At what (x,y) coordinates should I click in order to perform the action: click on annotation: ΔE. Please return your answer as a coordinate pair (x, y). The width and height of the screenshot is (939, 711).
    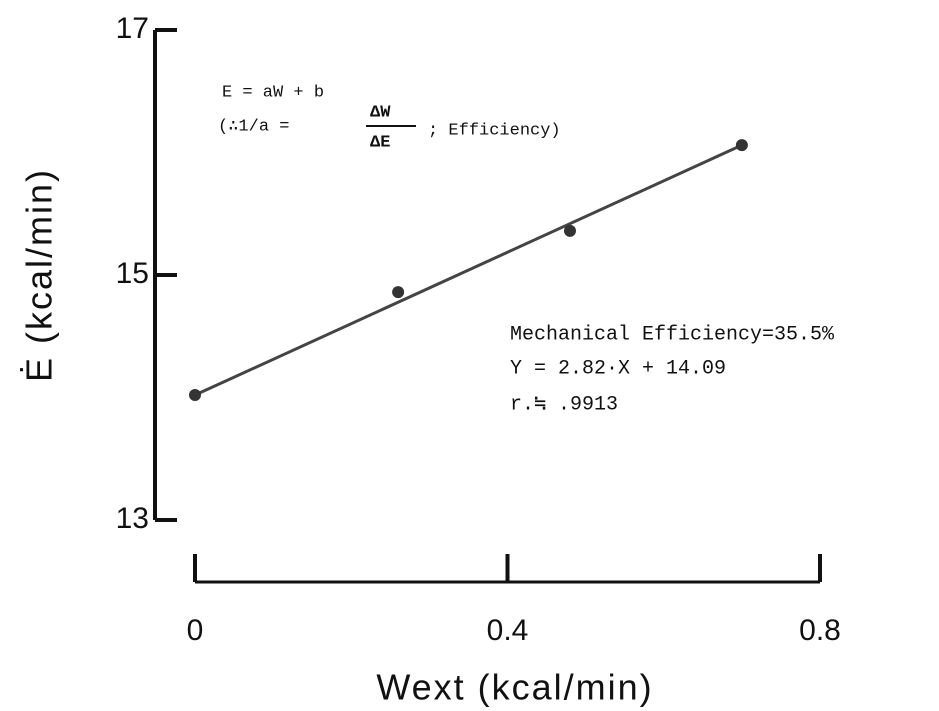
    Looking at the image, I should click on (380, 142).